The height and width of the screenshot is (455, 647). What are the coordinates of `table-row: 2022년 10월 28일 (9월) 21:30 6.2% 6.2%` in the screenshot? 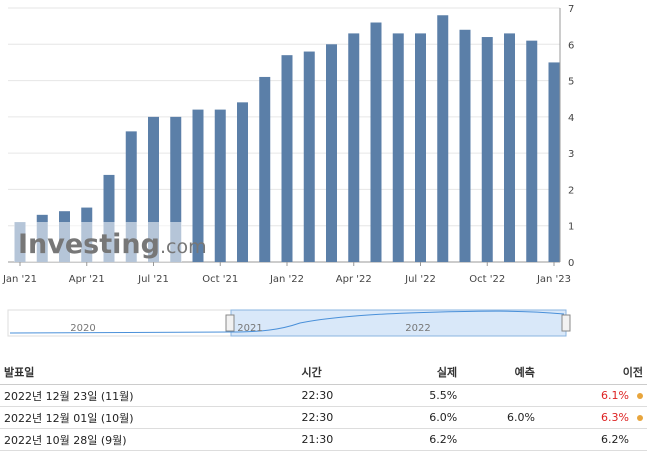 It's located at (323, 439).